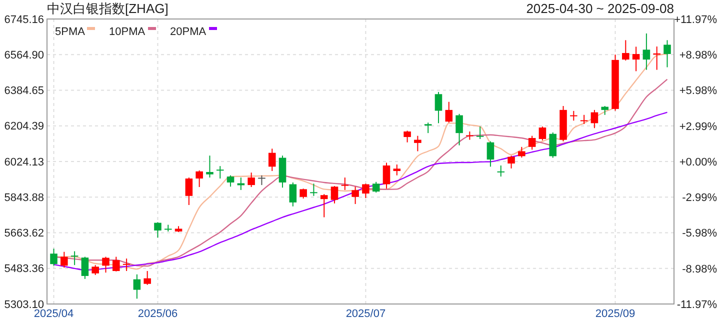 Image resolution: width=720 pixels, height=320 pixels. Describe the element at coordinates (697, 304) in the screenshot. I see `y2-tick-label: -11.97%` at that location.